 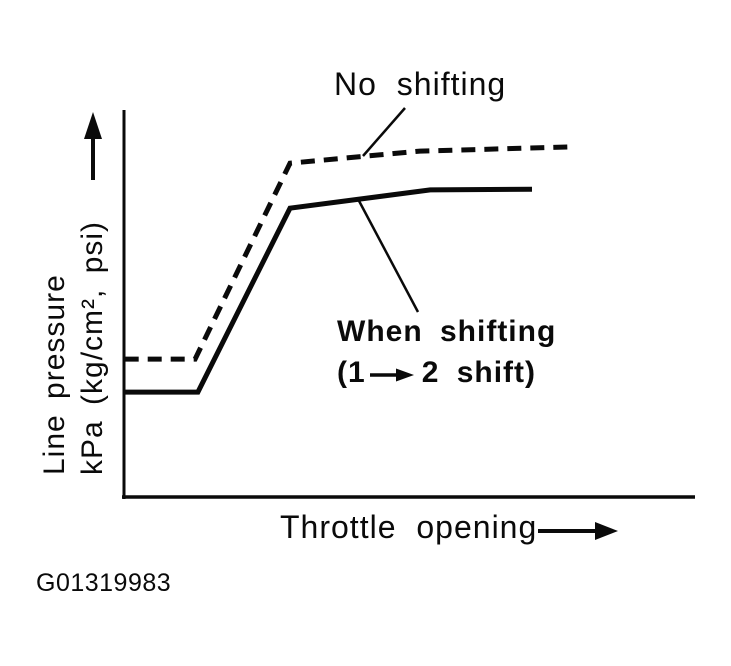 I want to click on x-axis-label: Throttle opening, so click(x=409, y=527).